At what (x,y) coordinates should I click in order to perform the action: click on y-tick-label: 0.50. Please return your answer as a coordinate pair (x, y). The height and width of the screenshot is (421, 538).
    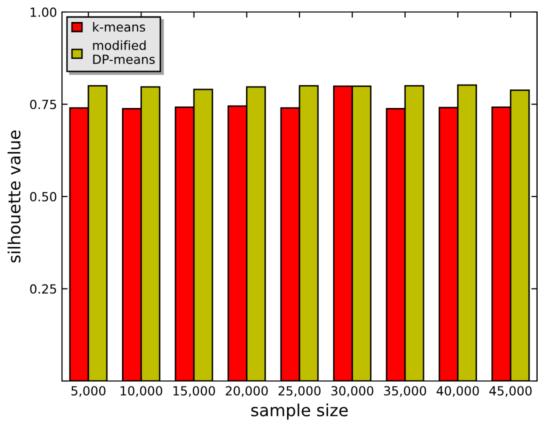
    Looking at the image, I should click on (43, 197).